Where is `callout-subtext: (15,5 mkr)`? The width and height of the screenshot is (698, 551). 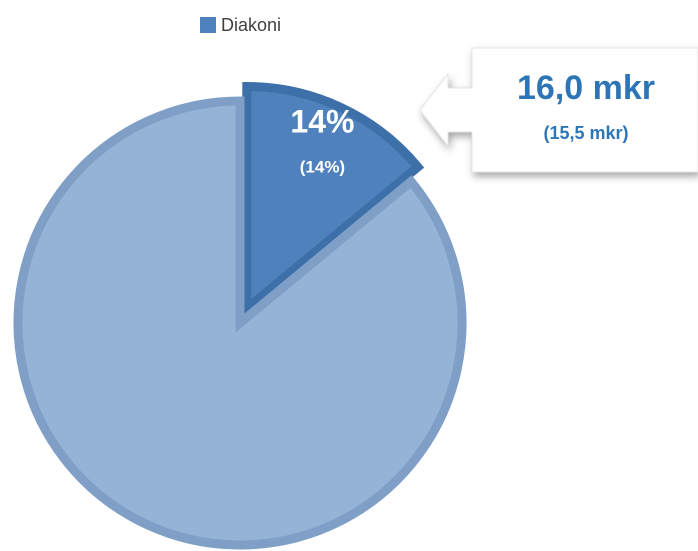
callout-subtext: (15,5 mkr) is located at coordinates (585, 133).